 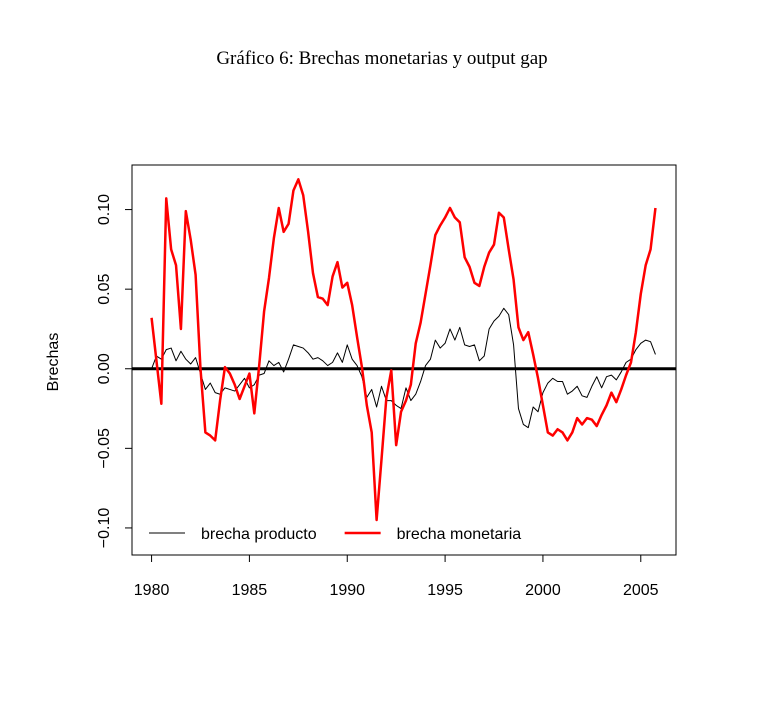 I want to click on x-tick-label: 2000, so click(x=543, y=590).